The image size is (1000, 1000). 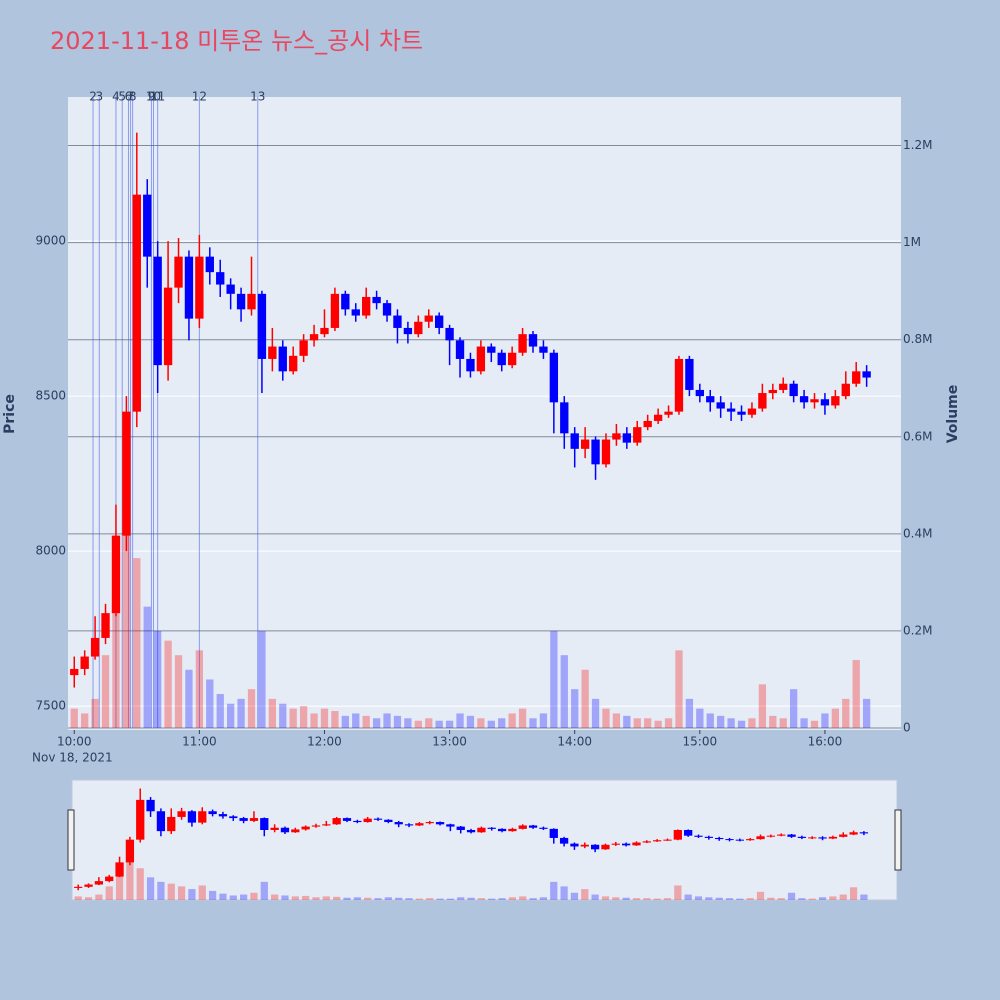 I want to click on news-label: 2, so click(x=93, y=97).